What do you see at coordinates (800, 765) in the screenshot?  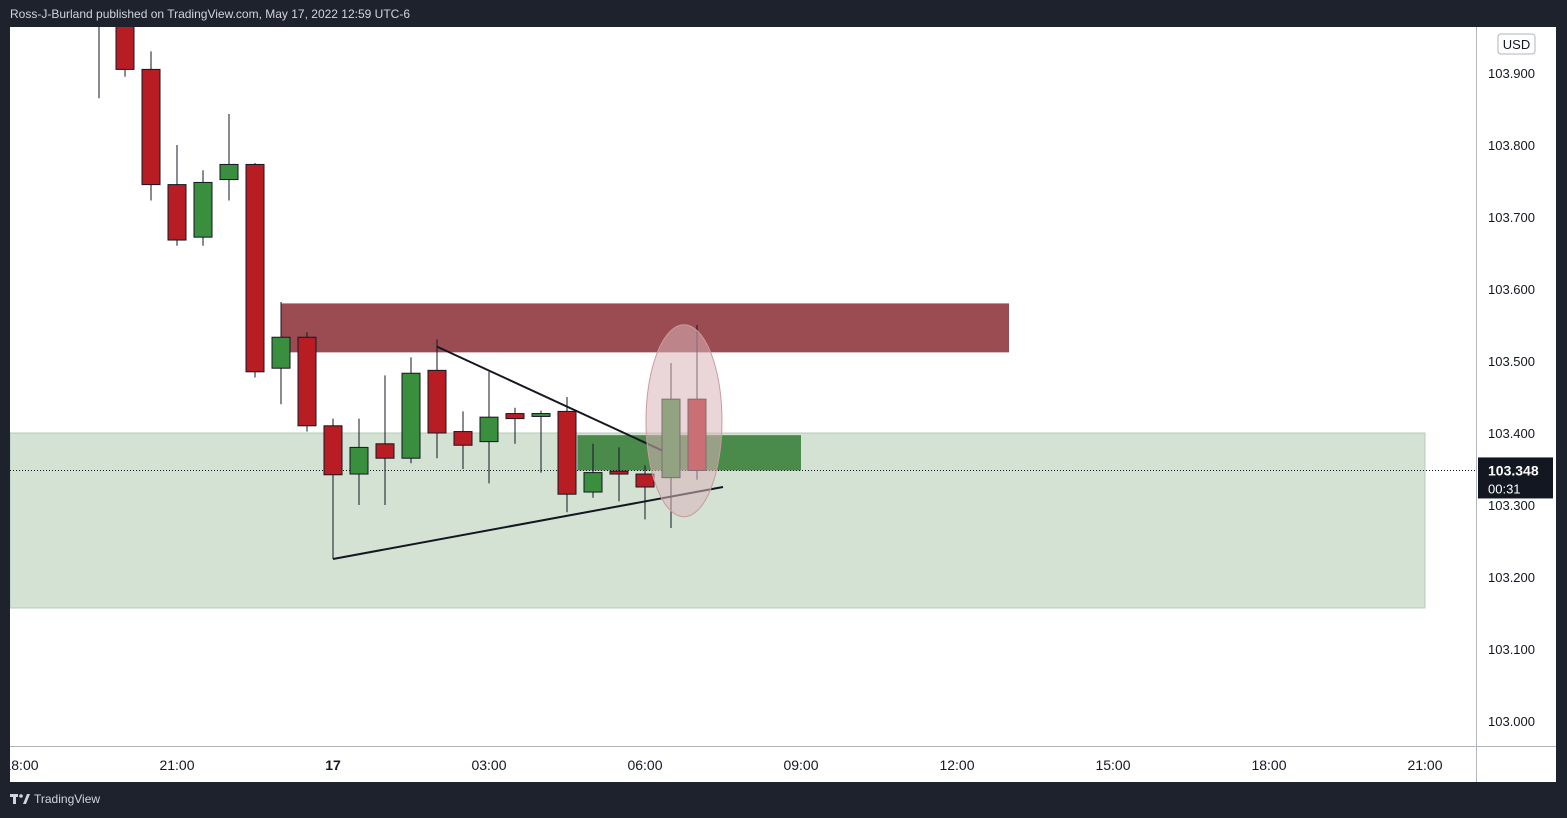 I see `x-tick-label: 09:00` at bounding box center [800, 765].